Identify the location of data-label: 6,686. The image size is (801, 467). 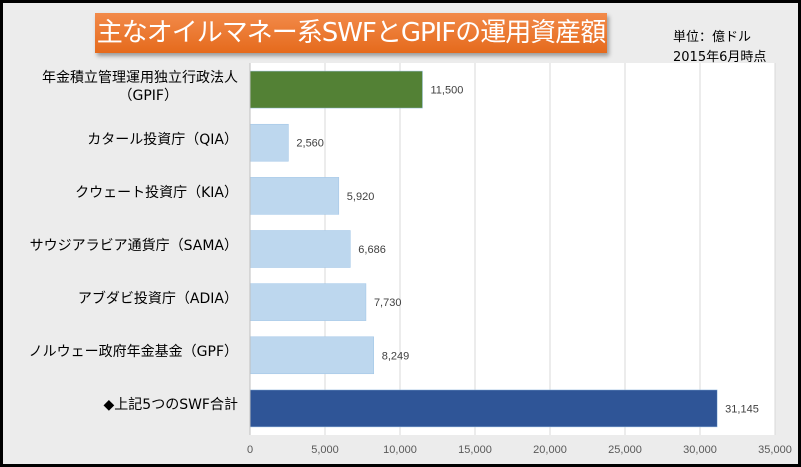
(372, 250).